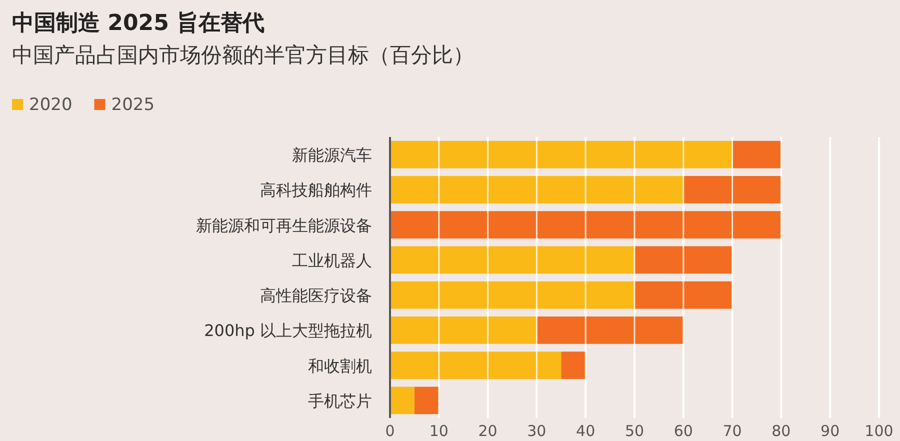 The height and width of the screenshot is (441, 900). What do you see at coordinates (781, 431) in the screenshot?
I see `x-tick-label: 80` at bounding box center [781, 431].